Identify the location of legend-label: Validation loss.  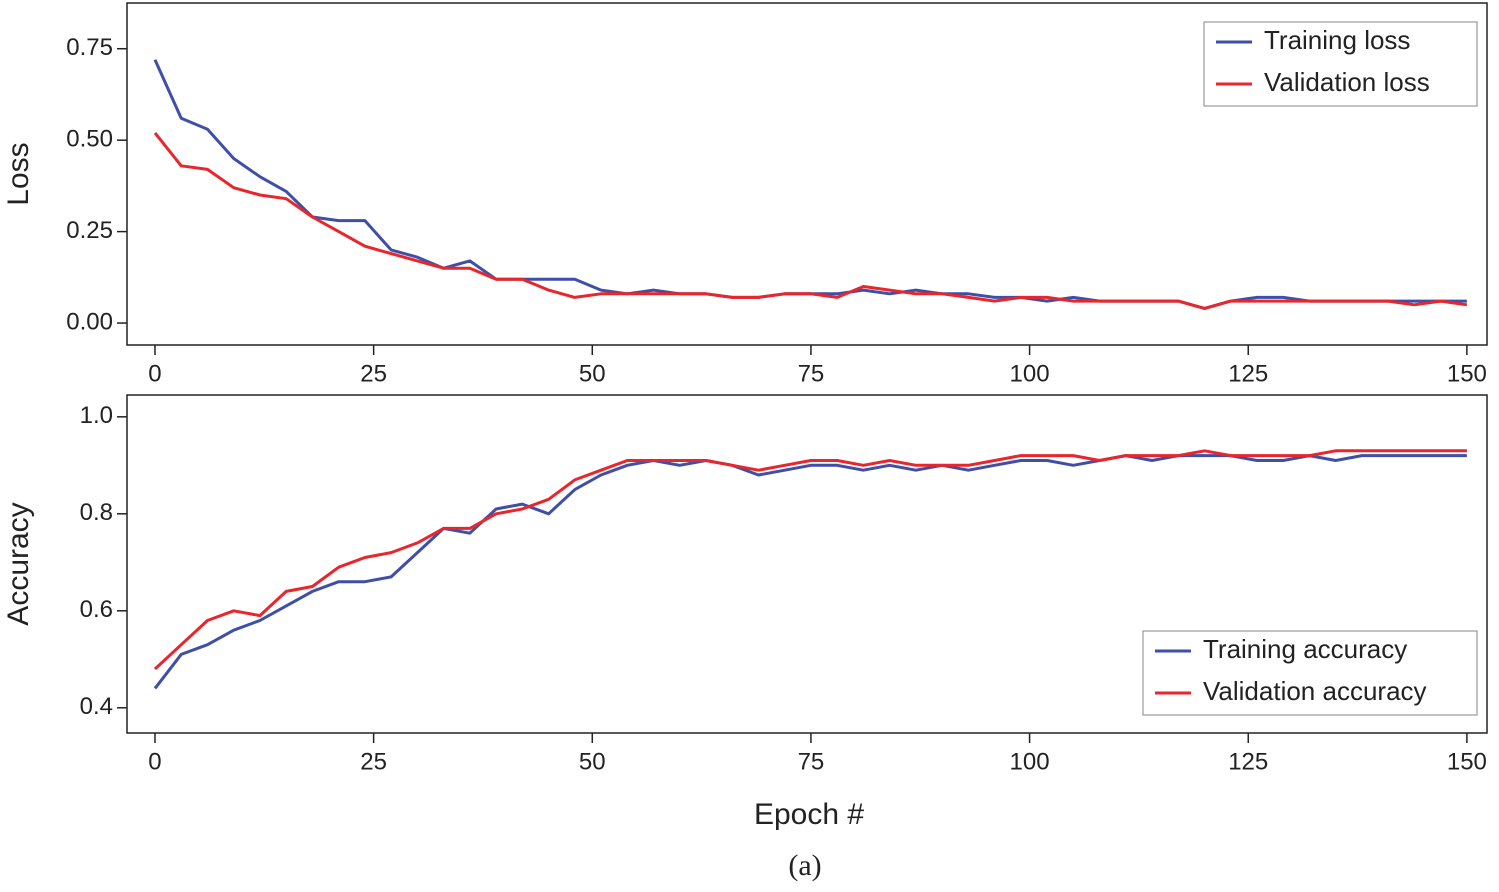
(1347, 82).